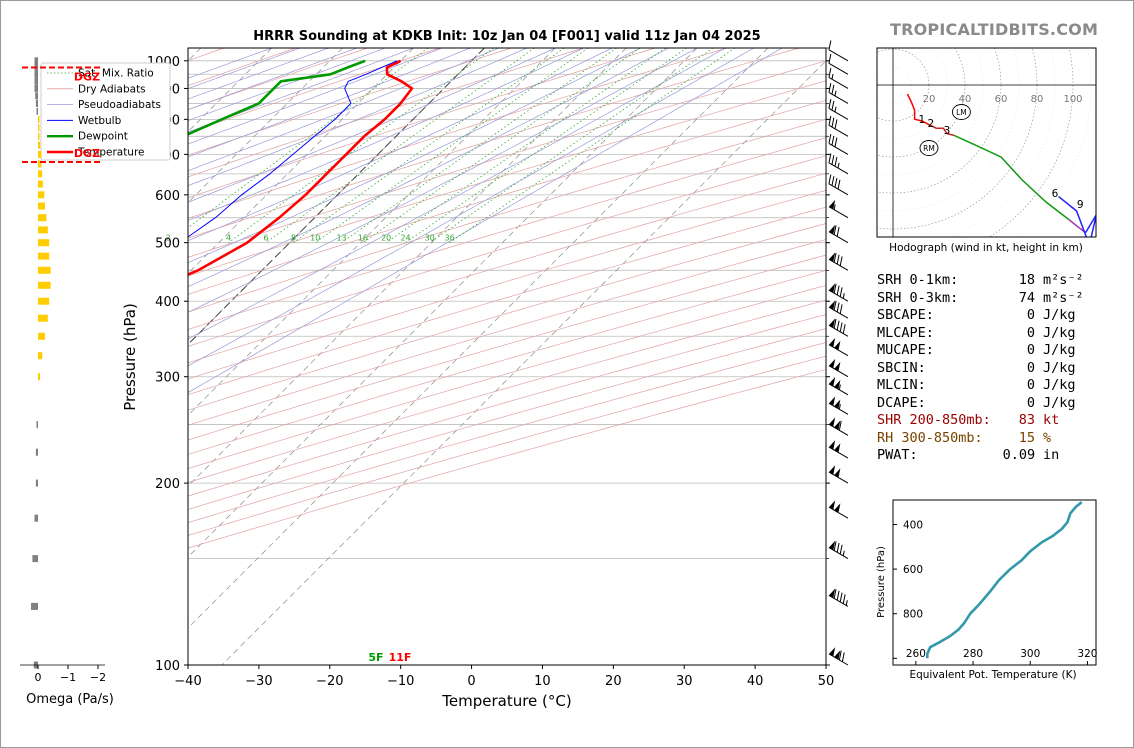 The width and height of the screenshot is (1134, 748). I want to click on ytick-label: 100, so click(167, 666).